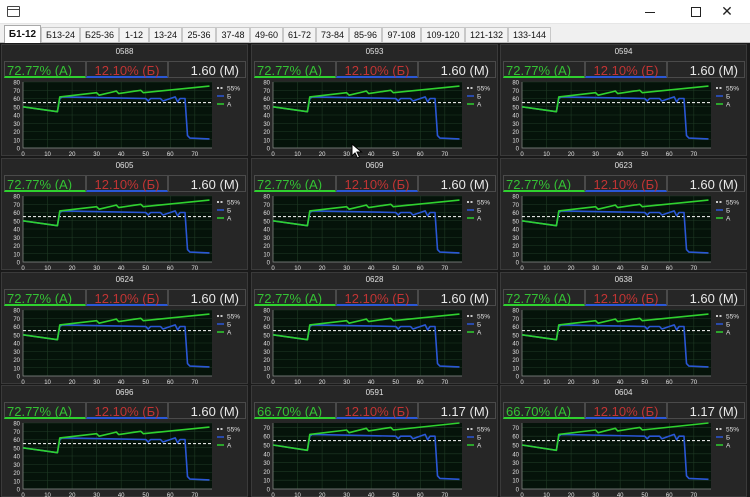 This screenshot has height=497, width=750. I want to click on line-chart: 0 10 20 30 40 50 60 70 0 10 20 30 40 50 60 70 55%БА, so click(376, 459).